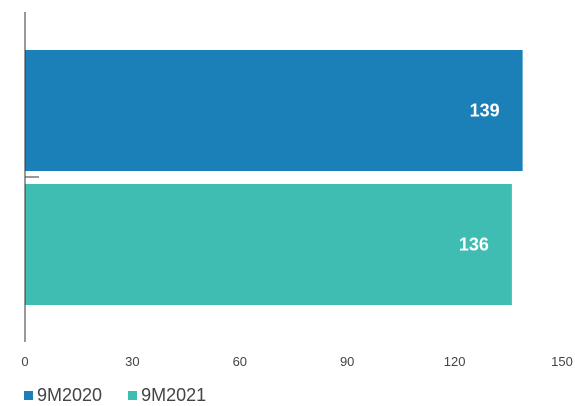 The image size is (575, 406). Describe the element at coordinates (296, 361) in the screenshot. I see `x-tick-labels-group: 0 30 60 90 120 150` at that location.